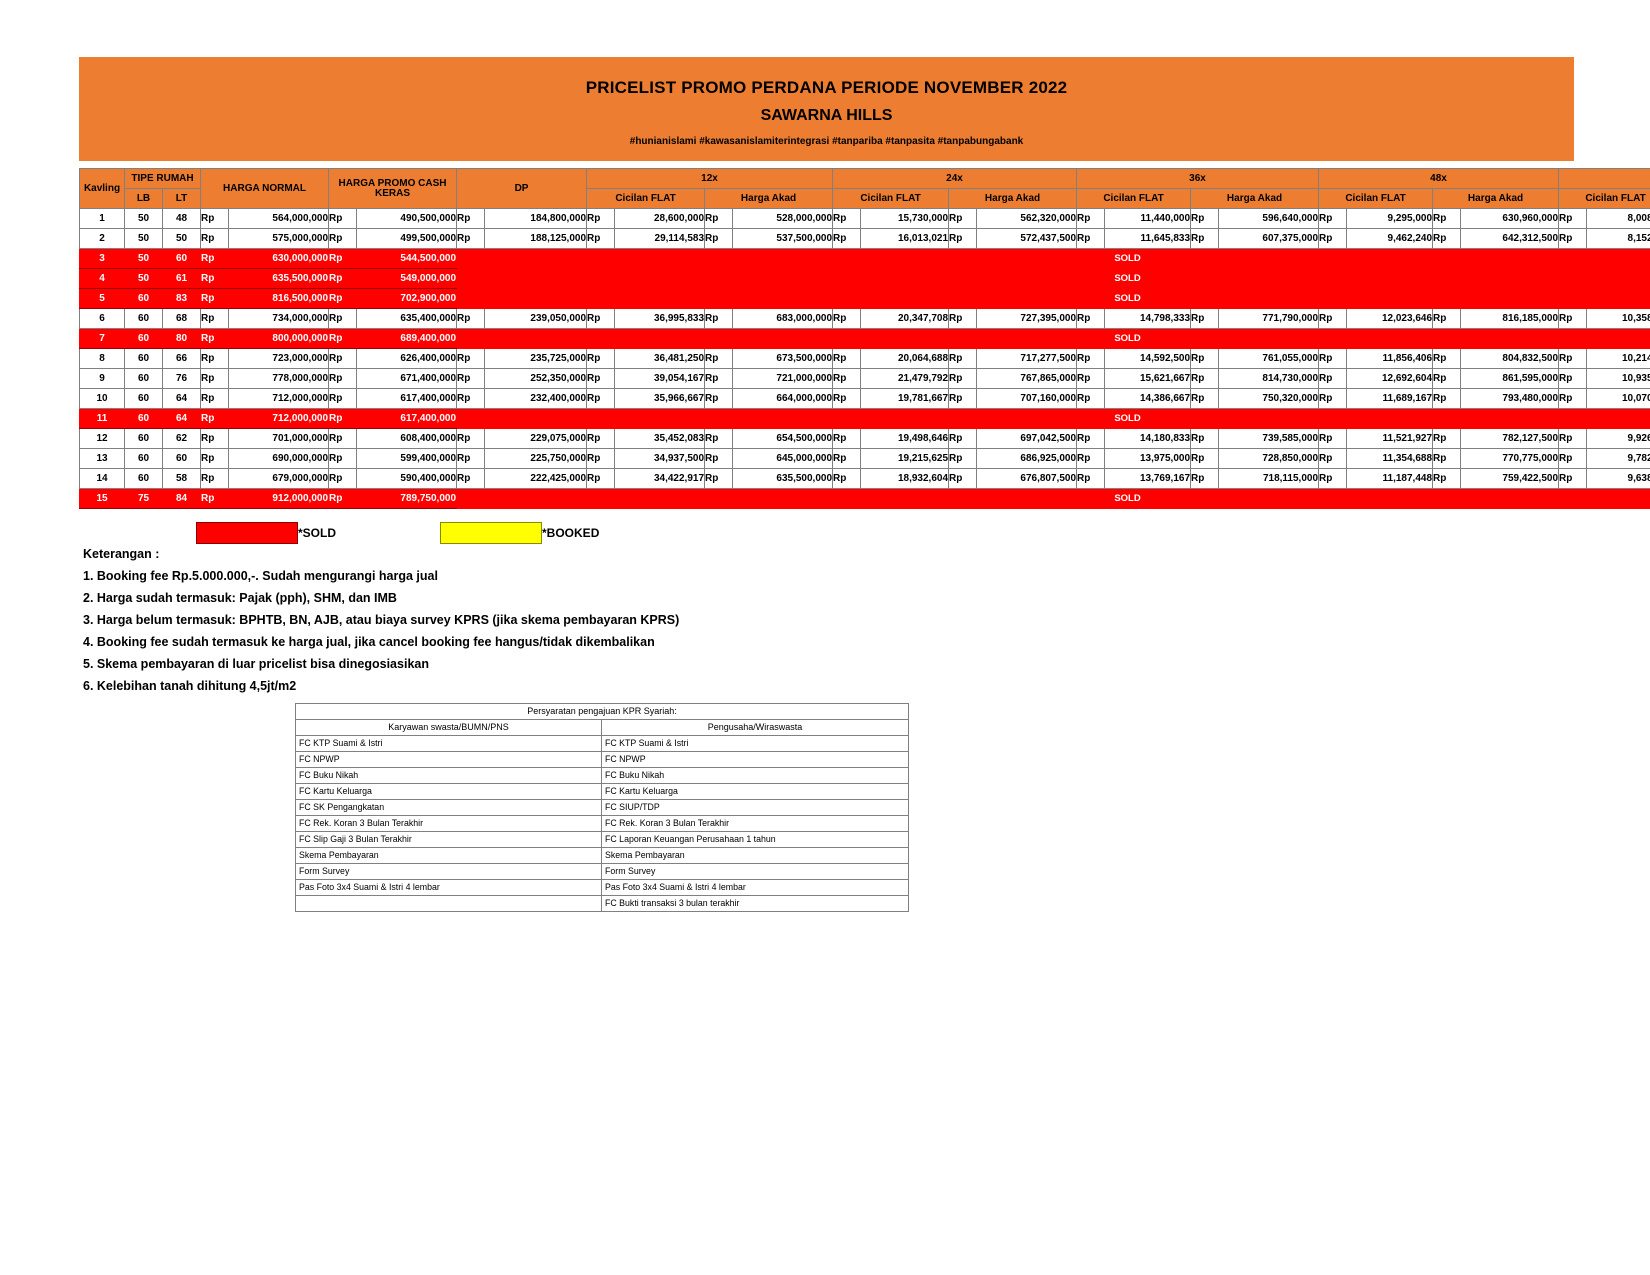 Image resolution: width=1650 pixels, height=1275 pixels. I want to click on cell-dp: 235,725,000, so click(536, 358).